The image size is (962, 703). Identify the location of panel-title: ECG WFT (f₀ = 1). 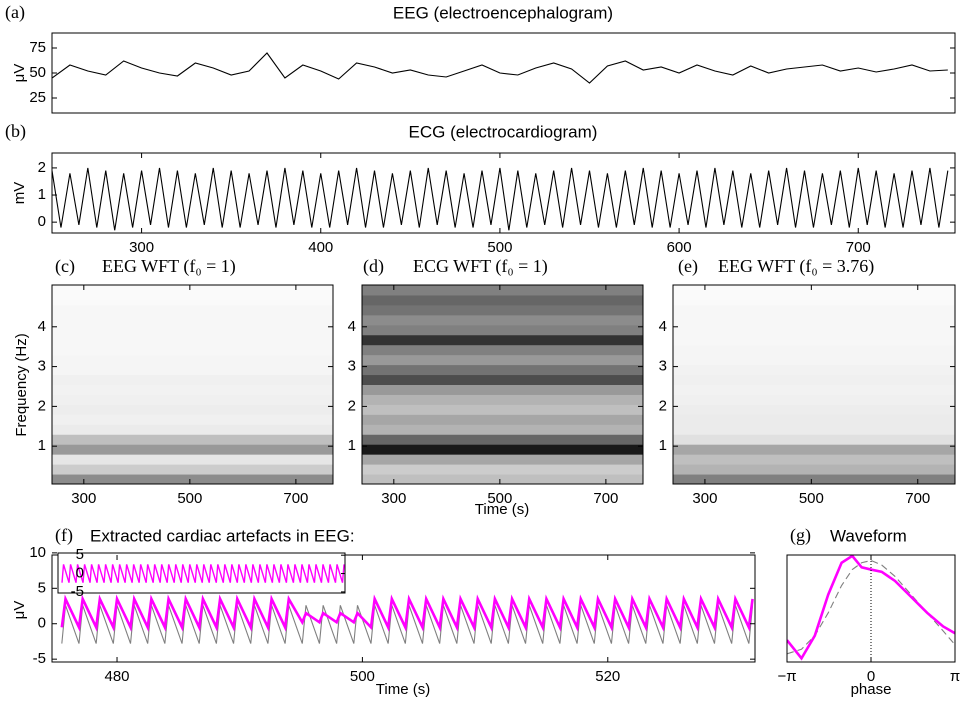
(480, 266).